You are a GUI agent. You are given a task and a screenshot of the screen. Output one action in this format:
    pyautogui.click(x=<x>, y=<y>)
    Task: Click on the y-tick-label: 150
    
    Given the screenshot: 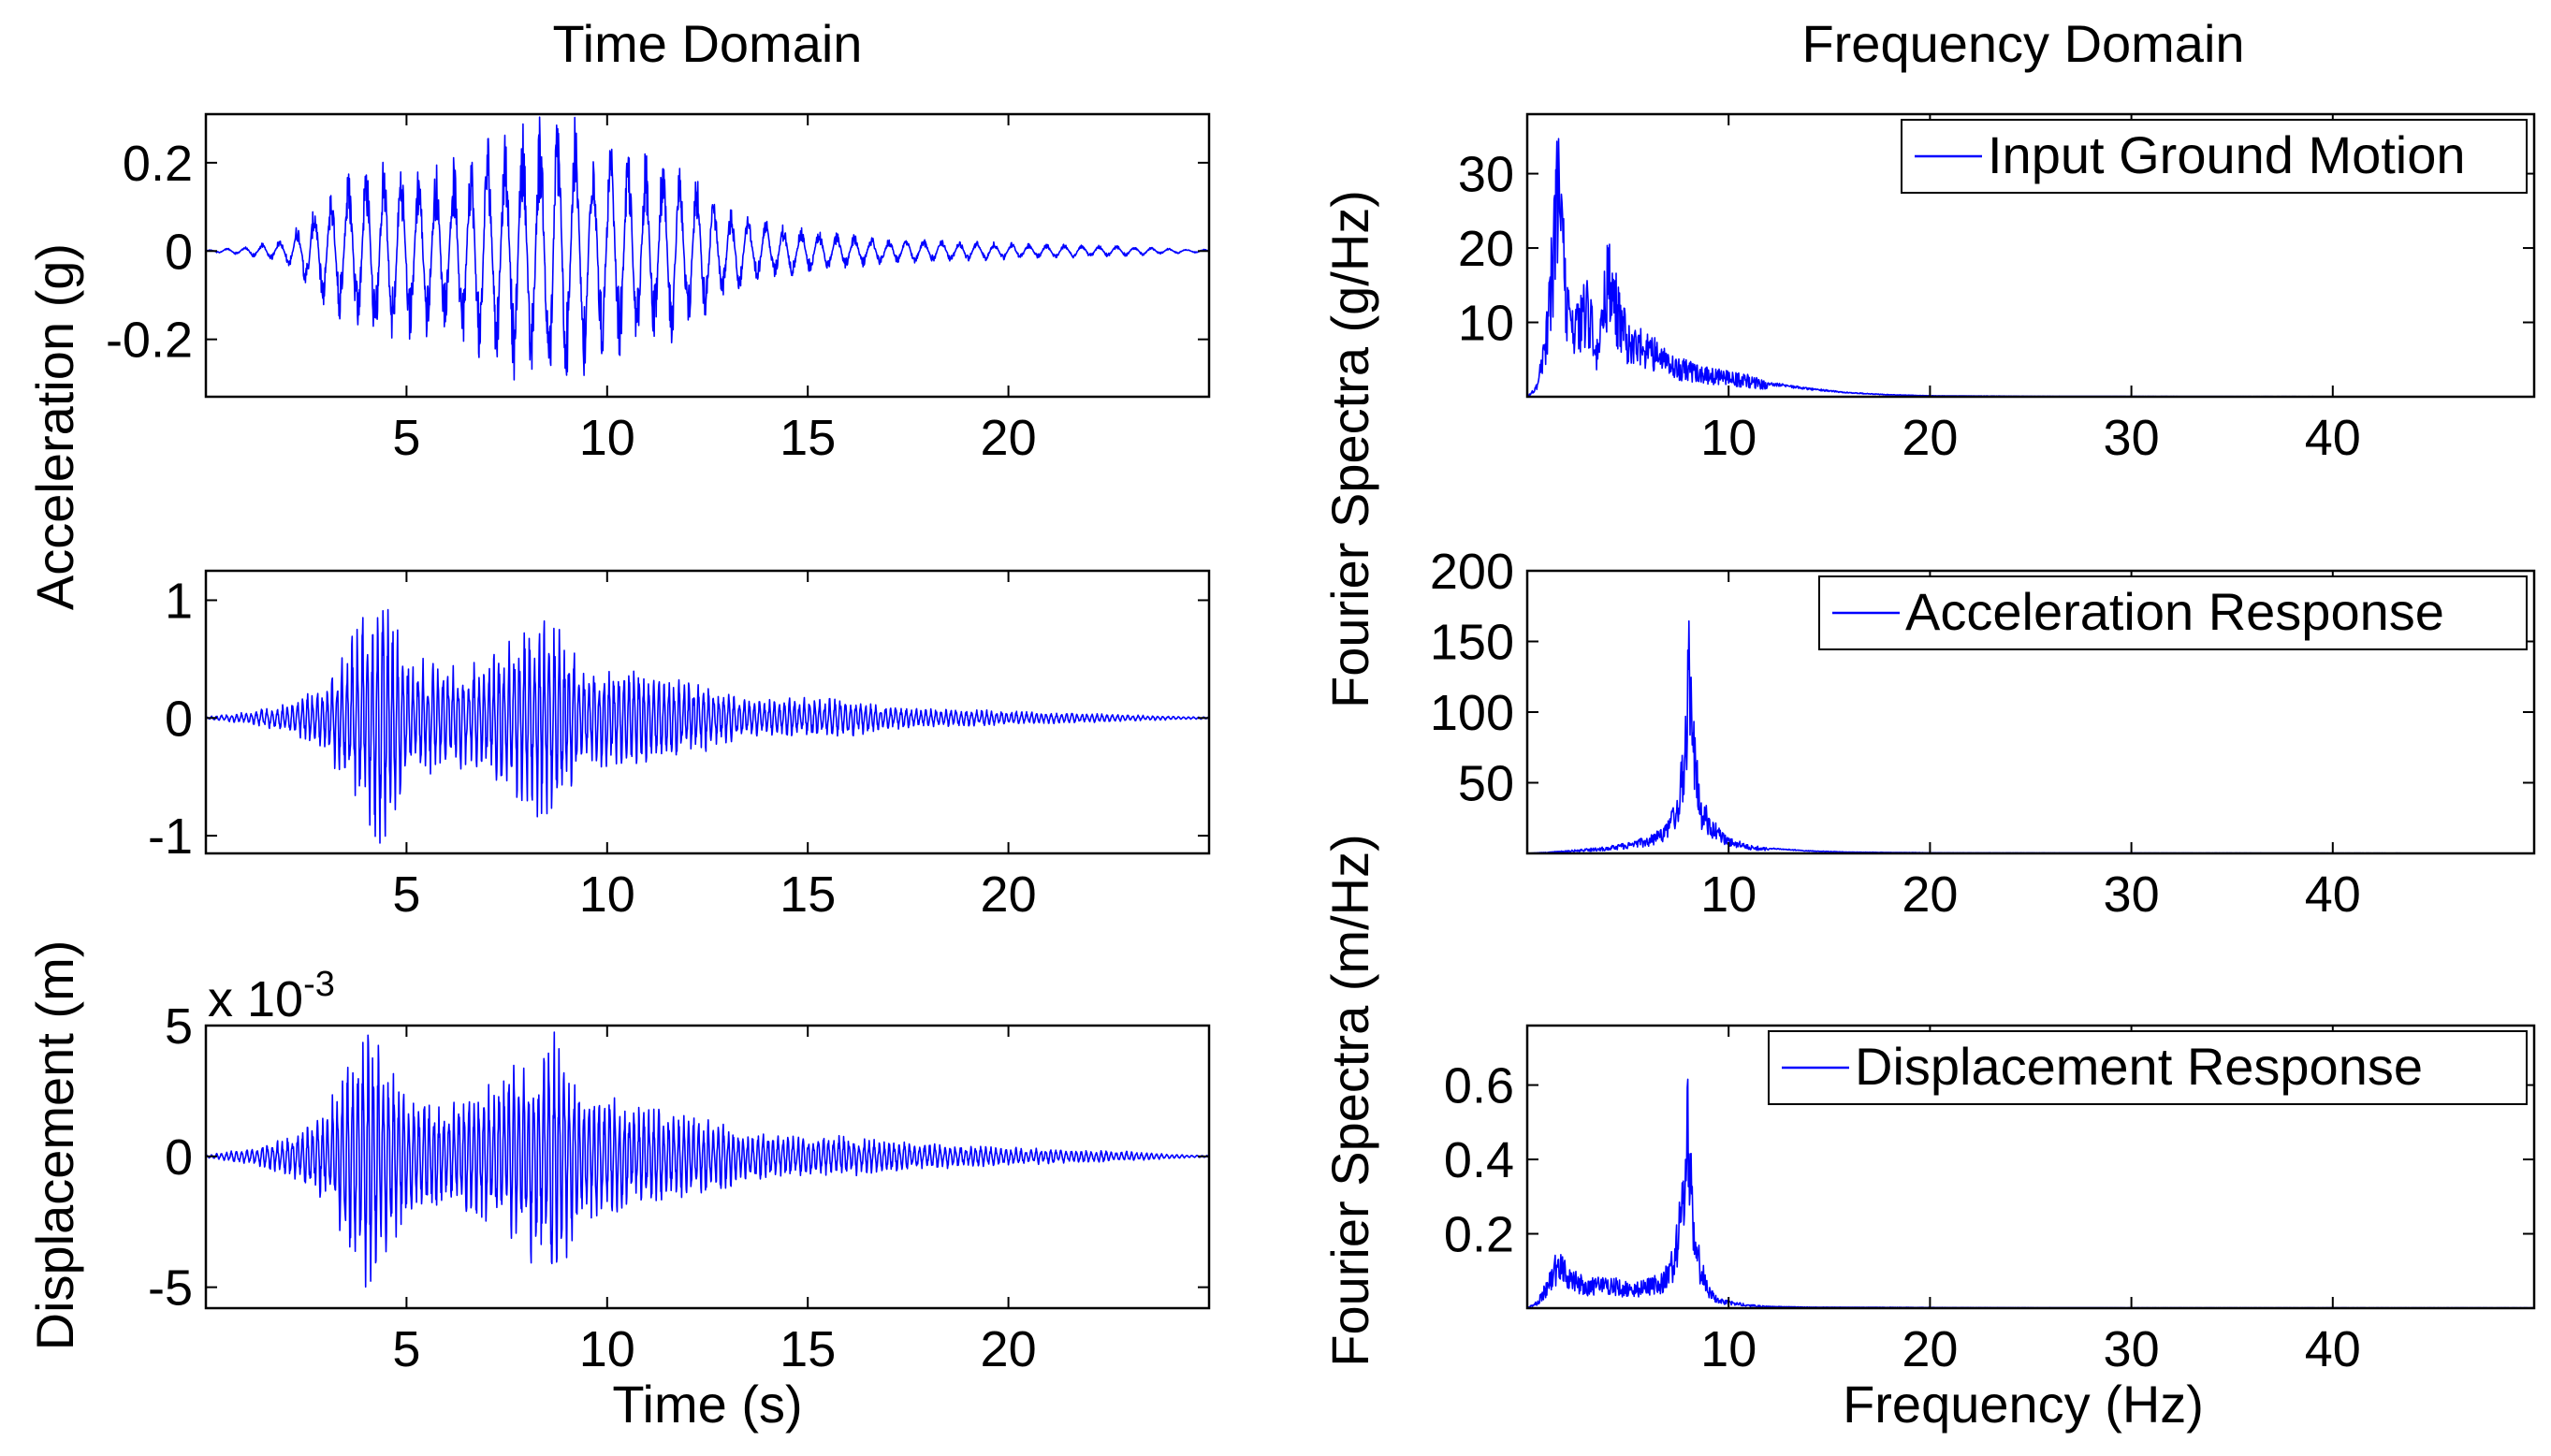 What is the action you would take?
    pyautogui.click(x=1472, y=643)
    